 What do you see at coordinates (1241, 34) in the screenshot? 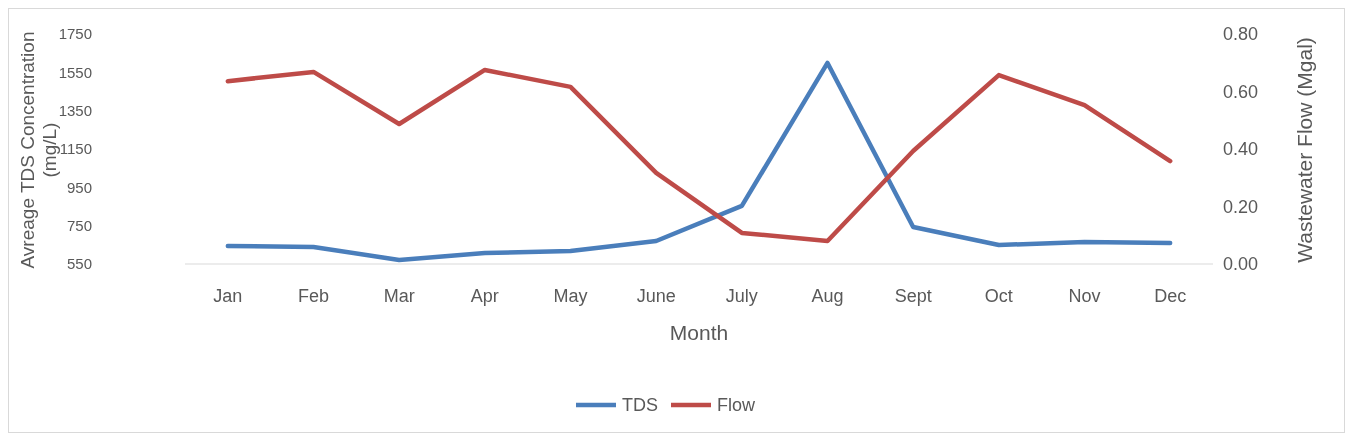
I see `y2-tick-label: 0.80` at bounding box center [1241, 34].